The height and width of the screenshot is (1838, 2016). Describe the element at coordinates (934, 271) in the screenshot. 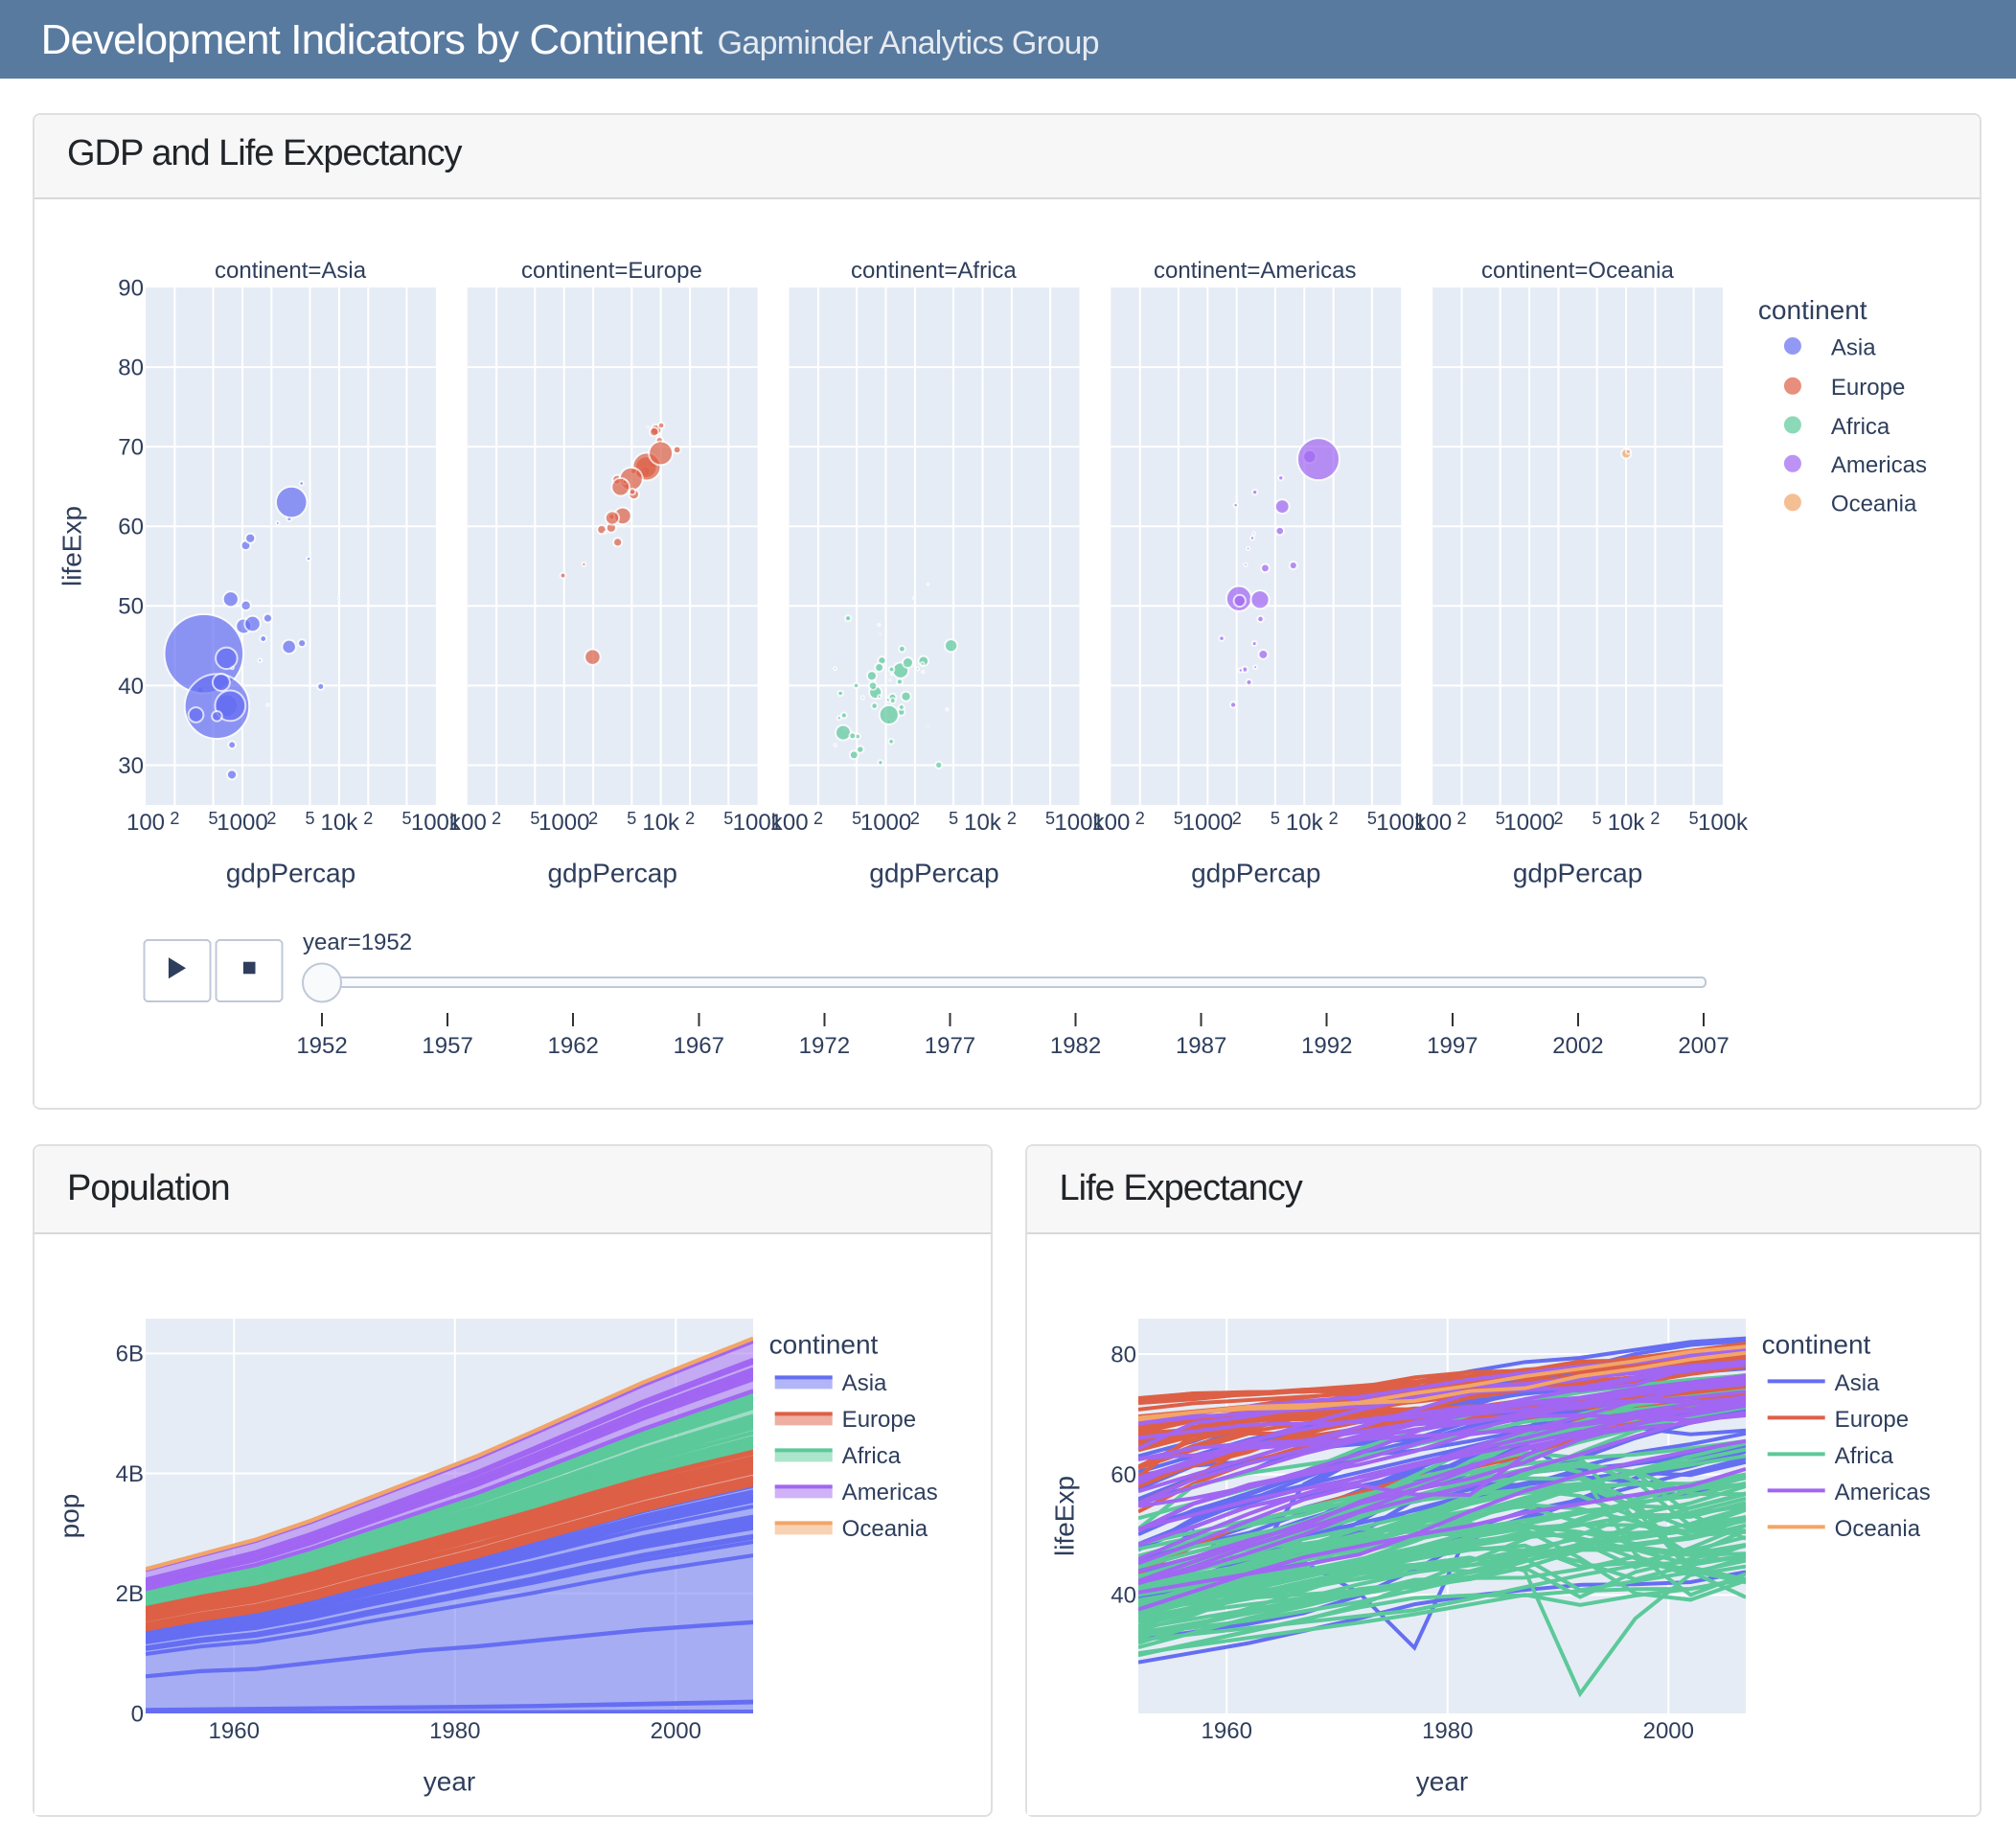

I see `svg-text: continent=Africa` at that location.